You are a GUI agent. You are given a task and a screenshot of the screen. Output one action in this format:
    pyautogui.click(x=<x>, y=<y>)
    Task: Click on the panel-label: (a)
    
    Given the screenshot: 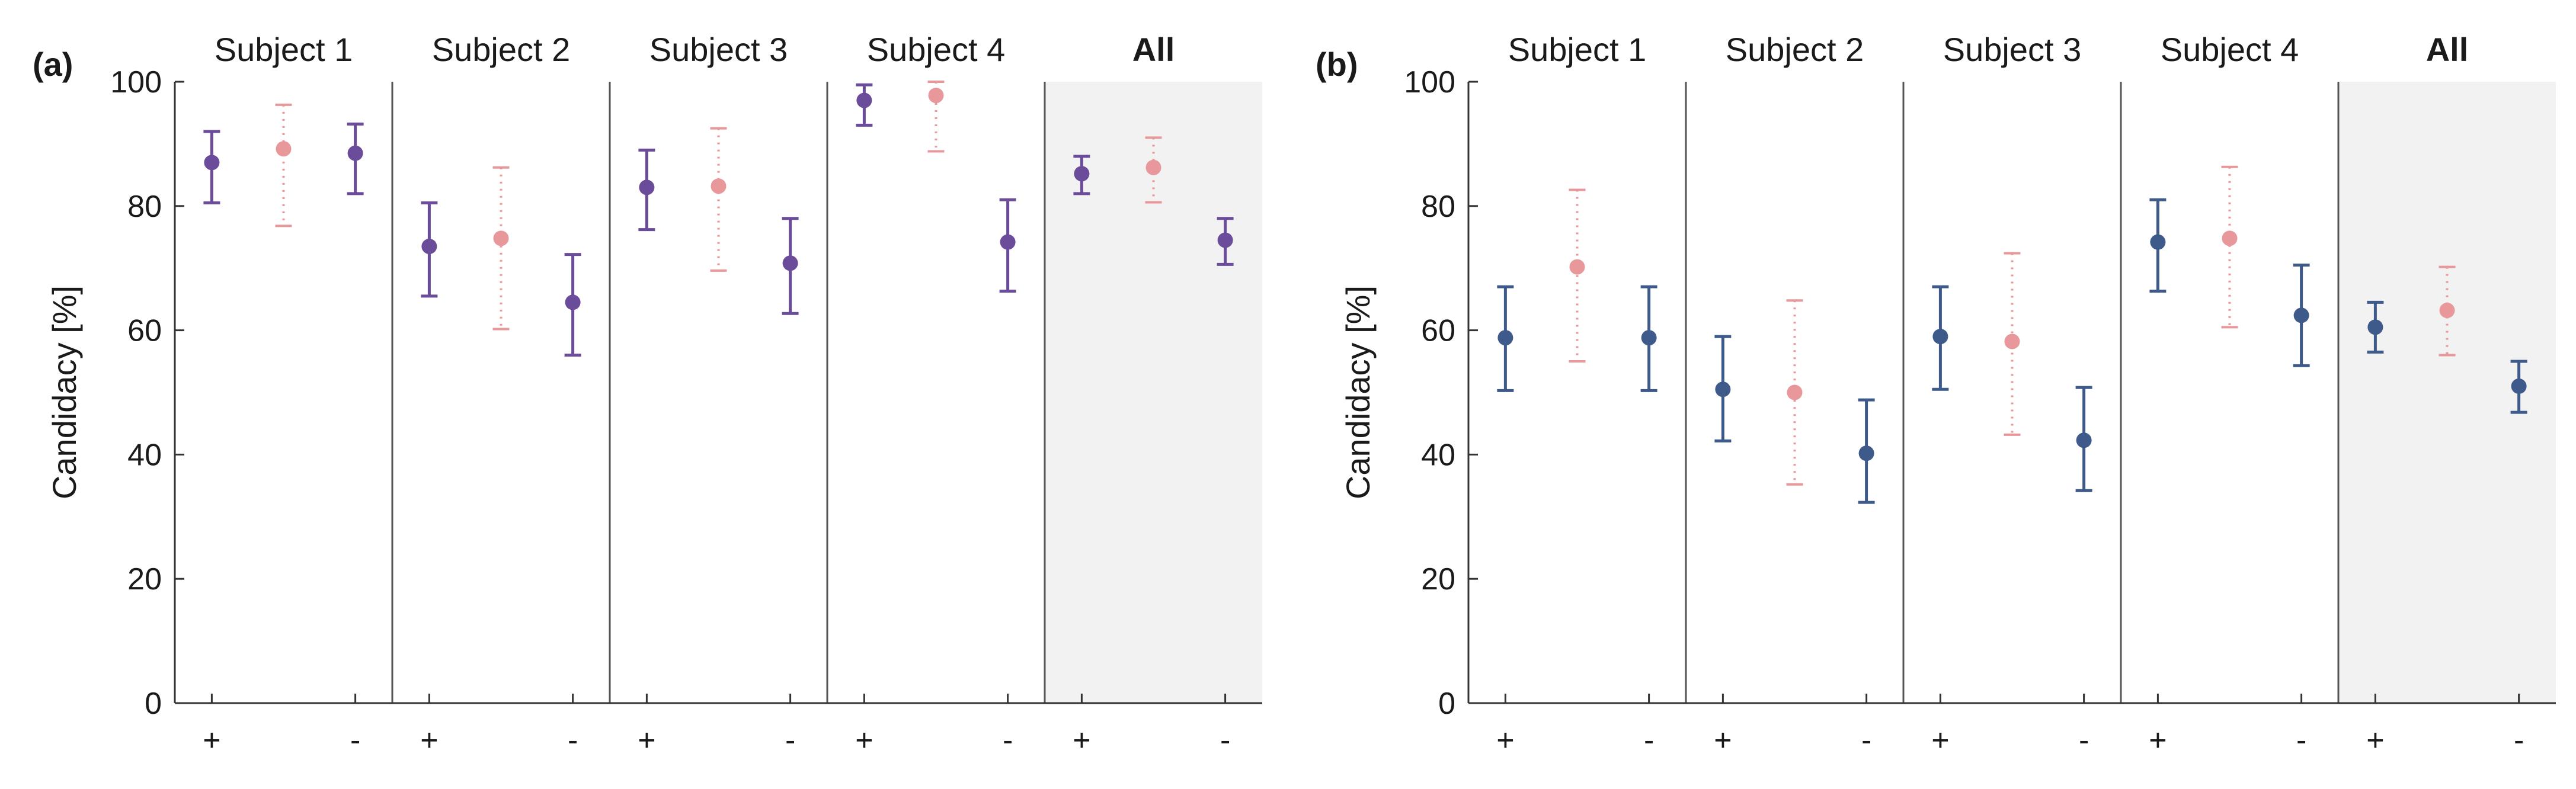 What is the action you would take?
    pyautogui.click(x=53, y=64)
    